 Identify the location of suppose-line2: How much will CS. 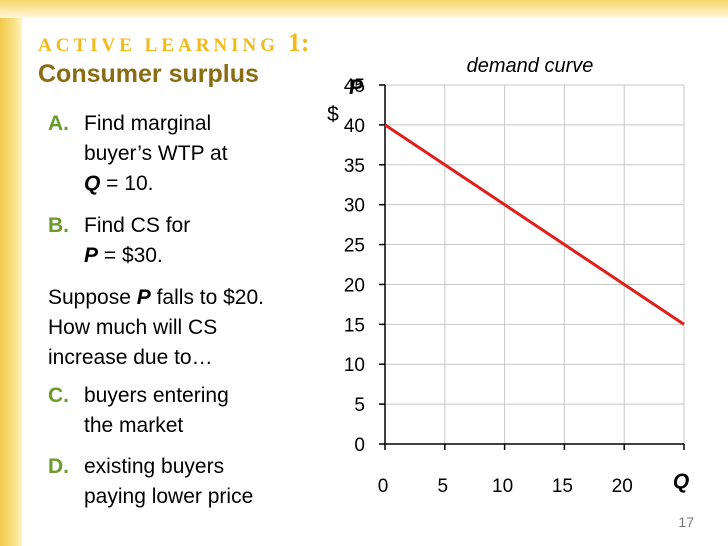
(133, 327).